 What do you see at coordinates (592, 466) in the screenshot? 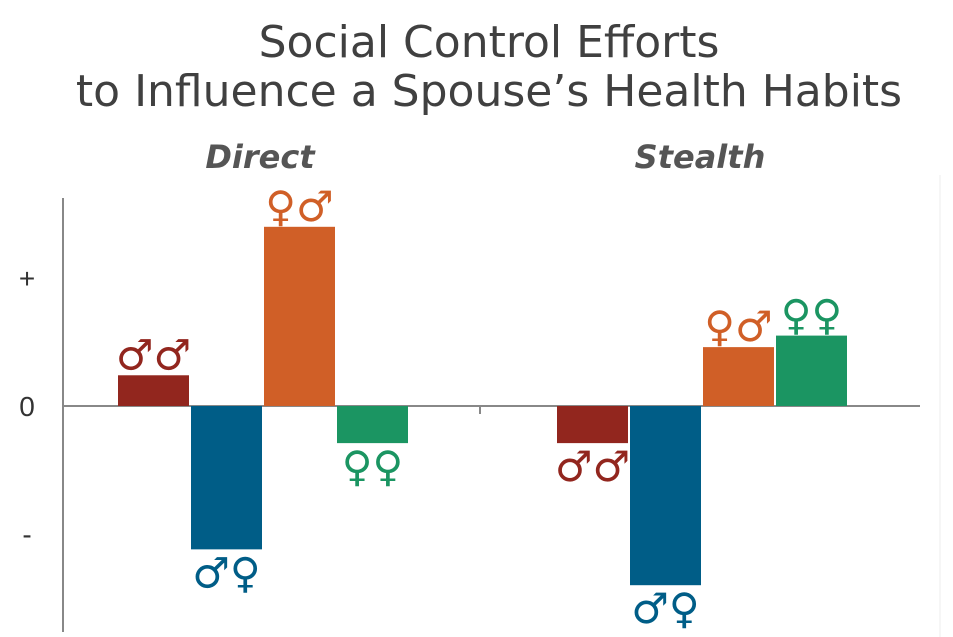
I see `bar-label-male_male-stealth: ♂♂` at bounding box center [592, 466].